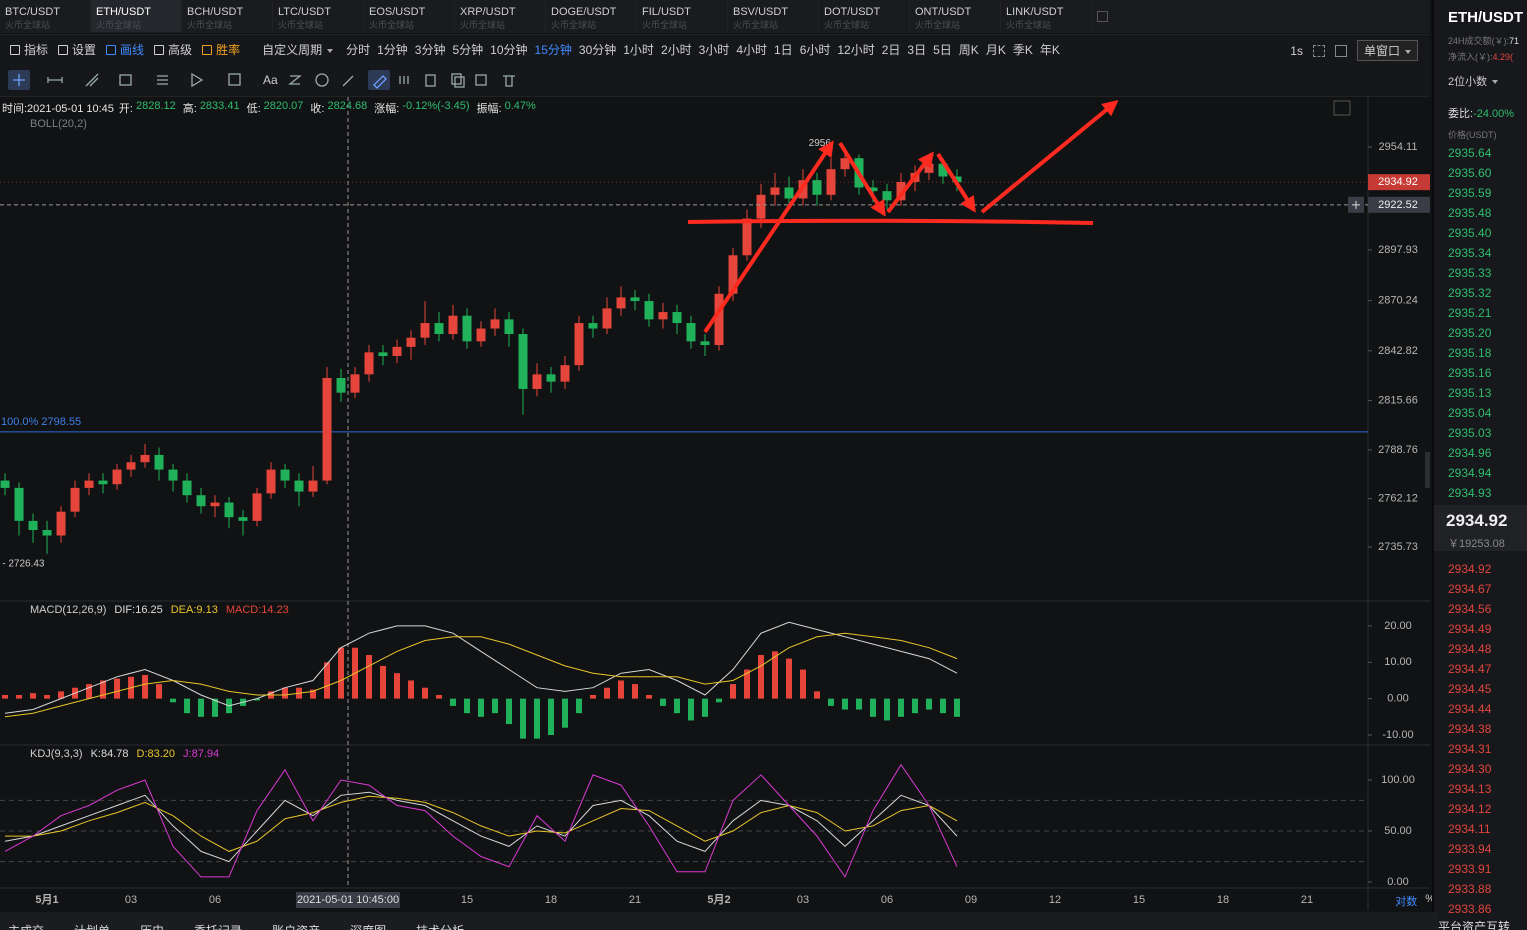 This screenshot has width=1527, height=930. I want to click on period: 3小时, so click(714, 50).